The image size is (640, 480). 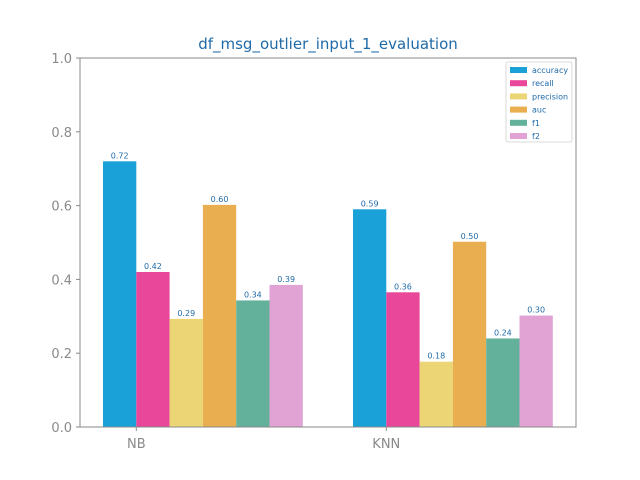 I want to click on bar-f2-knn, so click(x=536, y=371).